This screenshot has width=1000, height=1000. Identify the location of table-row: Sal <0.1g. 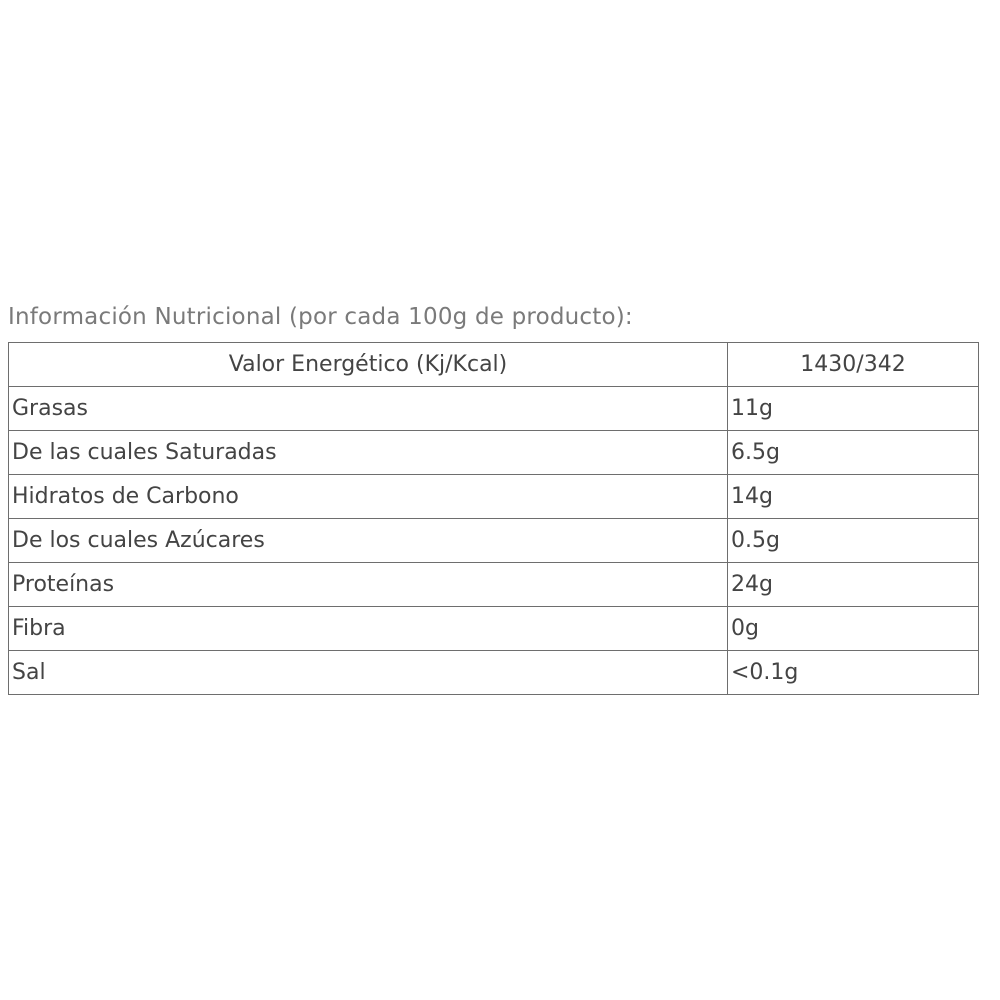
(493, 672).